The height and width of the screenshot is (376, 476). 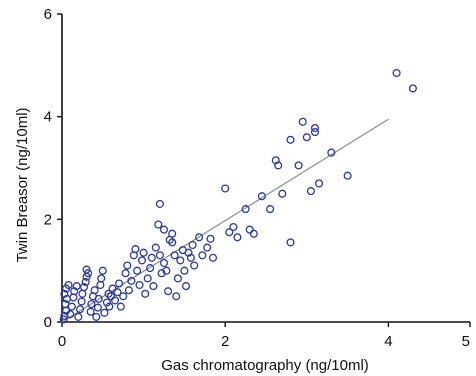 I want to click on y-tick-label: 2, so click(x=48, y=219).